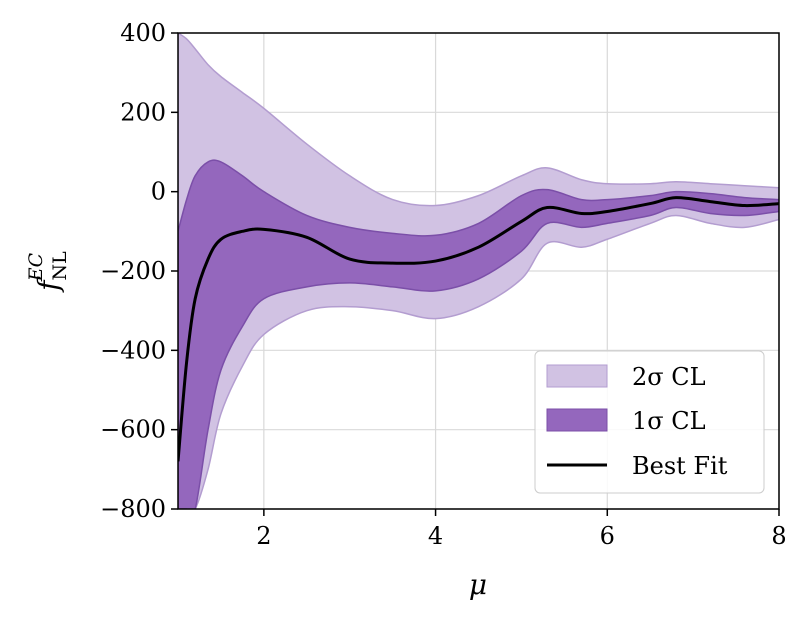 The width and height of the screenshot is (811, 625). Describe the element at coordinates (435, 536) in the screenshot. I see `x-tick-label-1: 4` at that location.